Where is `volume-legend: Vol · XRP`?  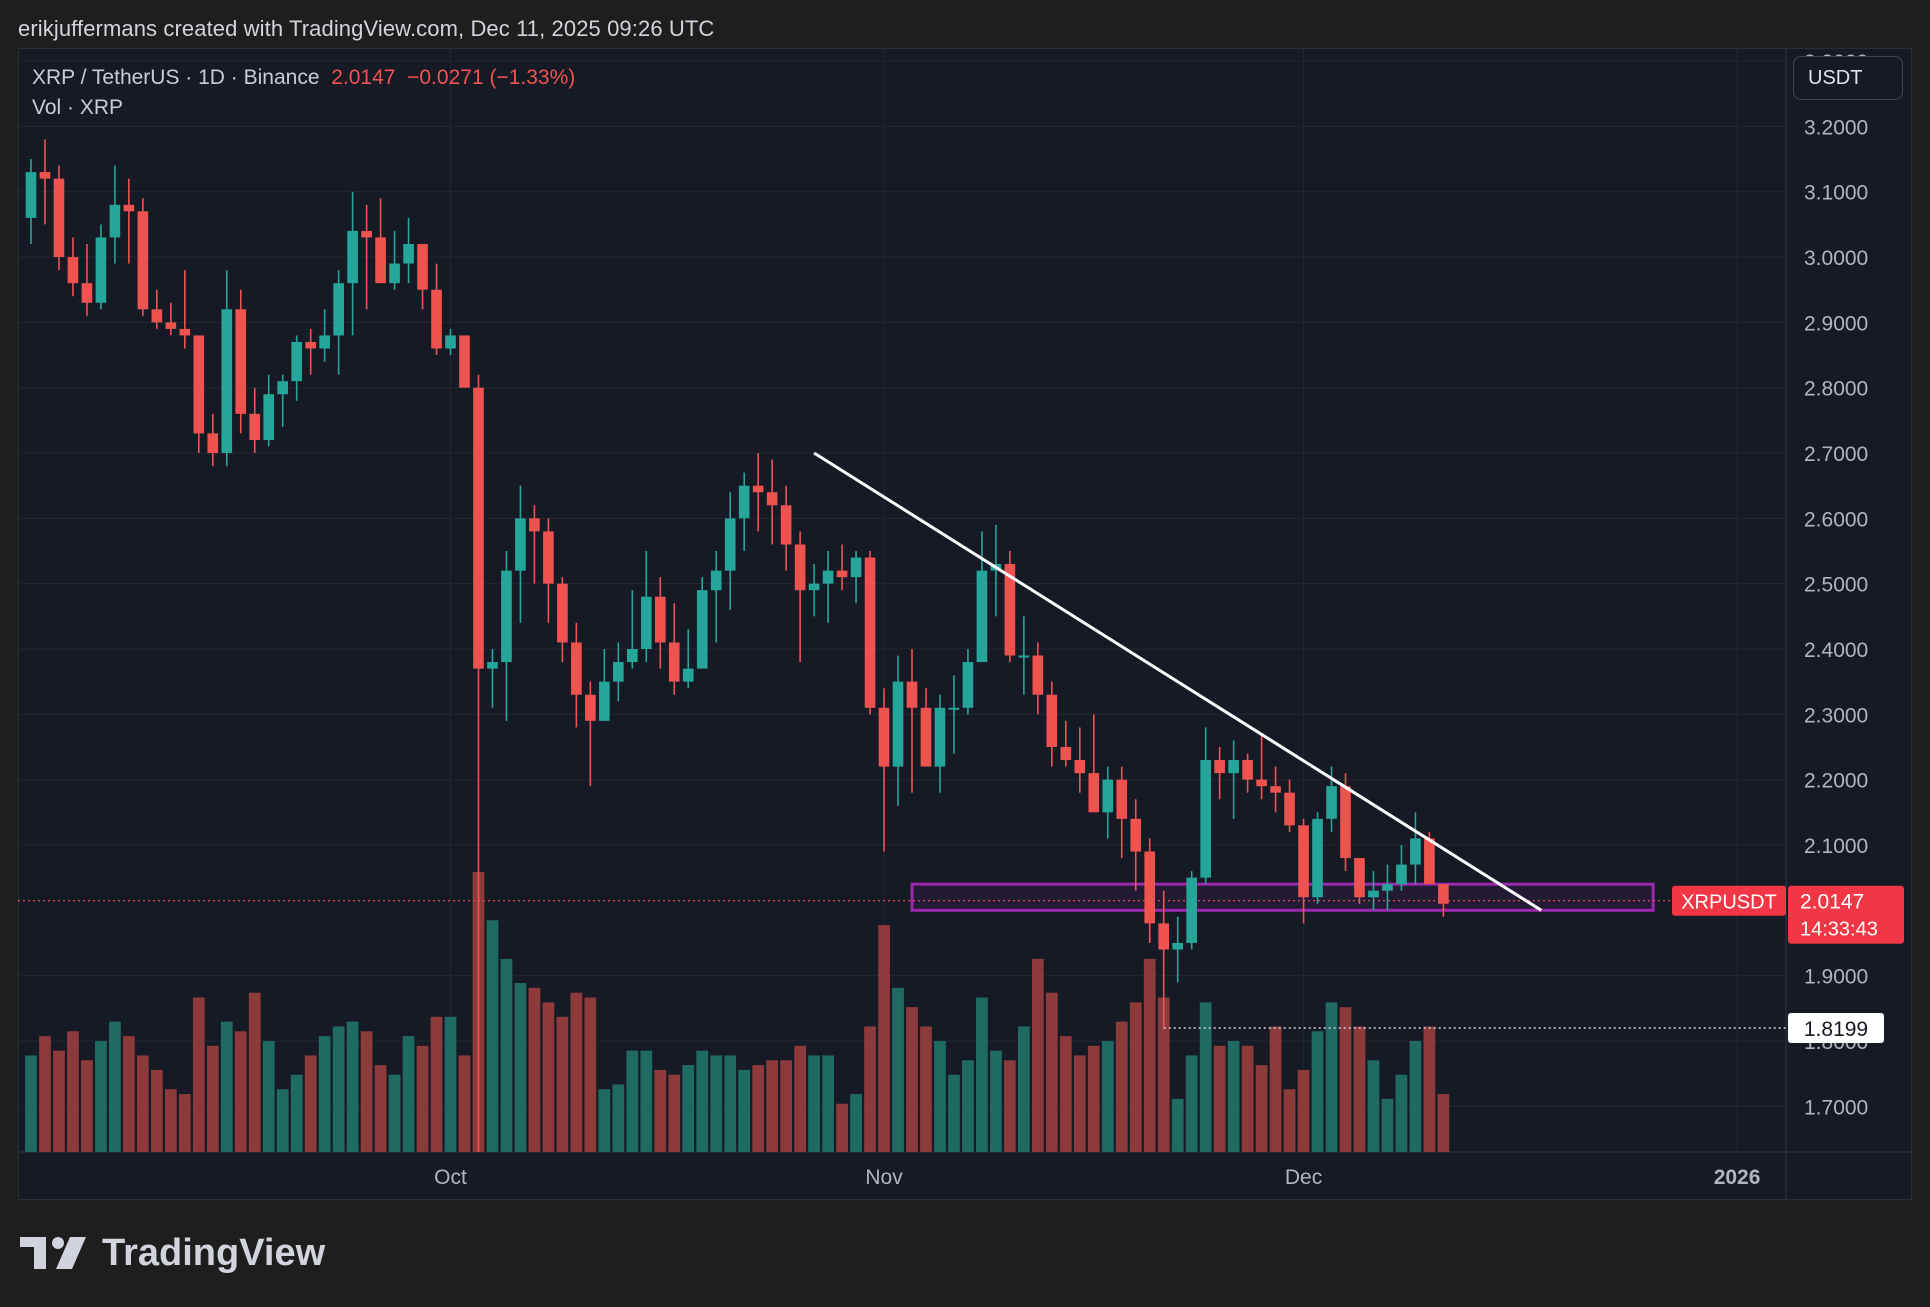
volume-legend: Vol · XRP is located at coordinates (78, 107).